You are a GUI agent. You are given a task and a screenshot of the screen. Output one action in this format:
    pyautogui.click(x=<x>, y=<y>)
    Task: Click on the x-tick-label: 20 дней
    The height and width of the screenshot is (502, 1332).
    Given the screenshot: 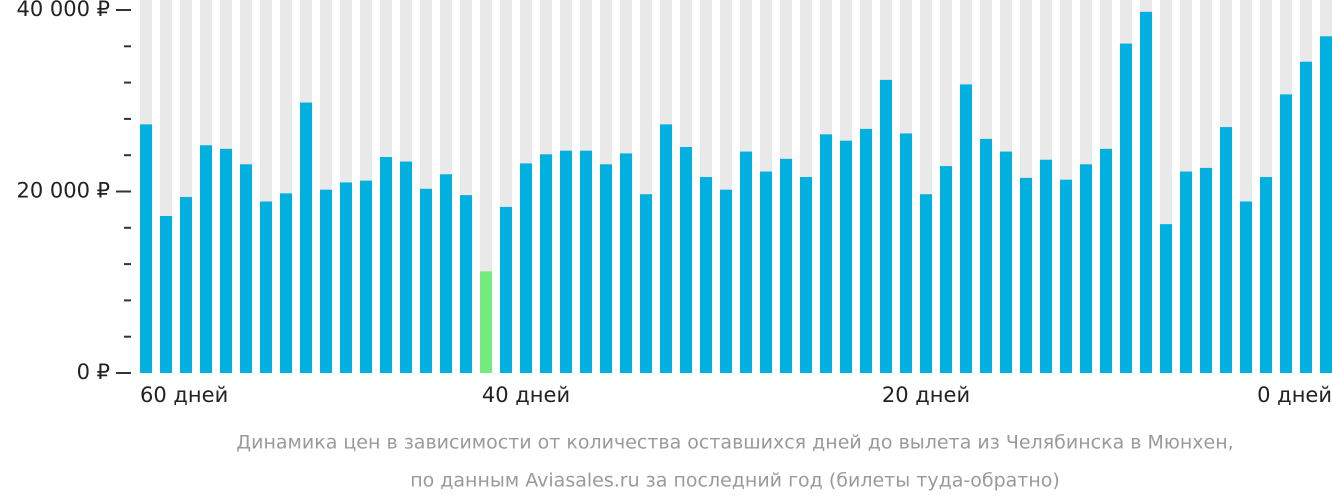 What is the action you would take?
    pyautogui.click(x=926, y=395)
    